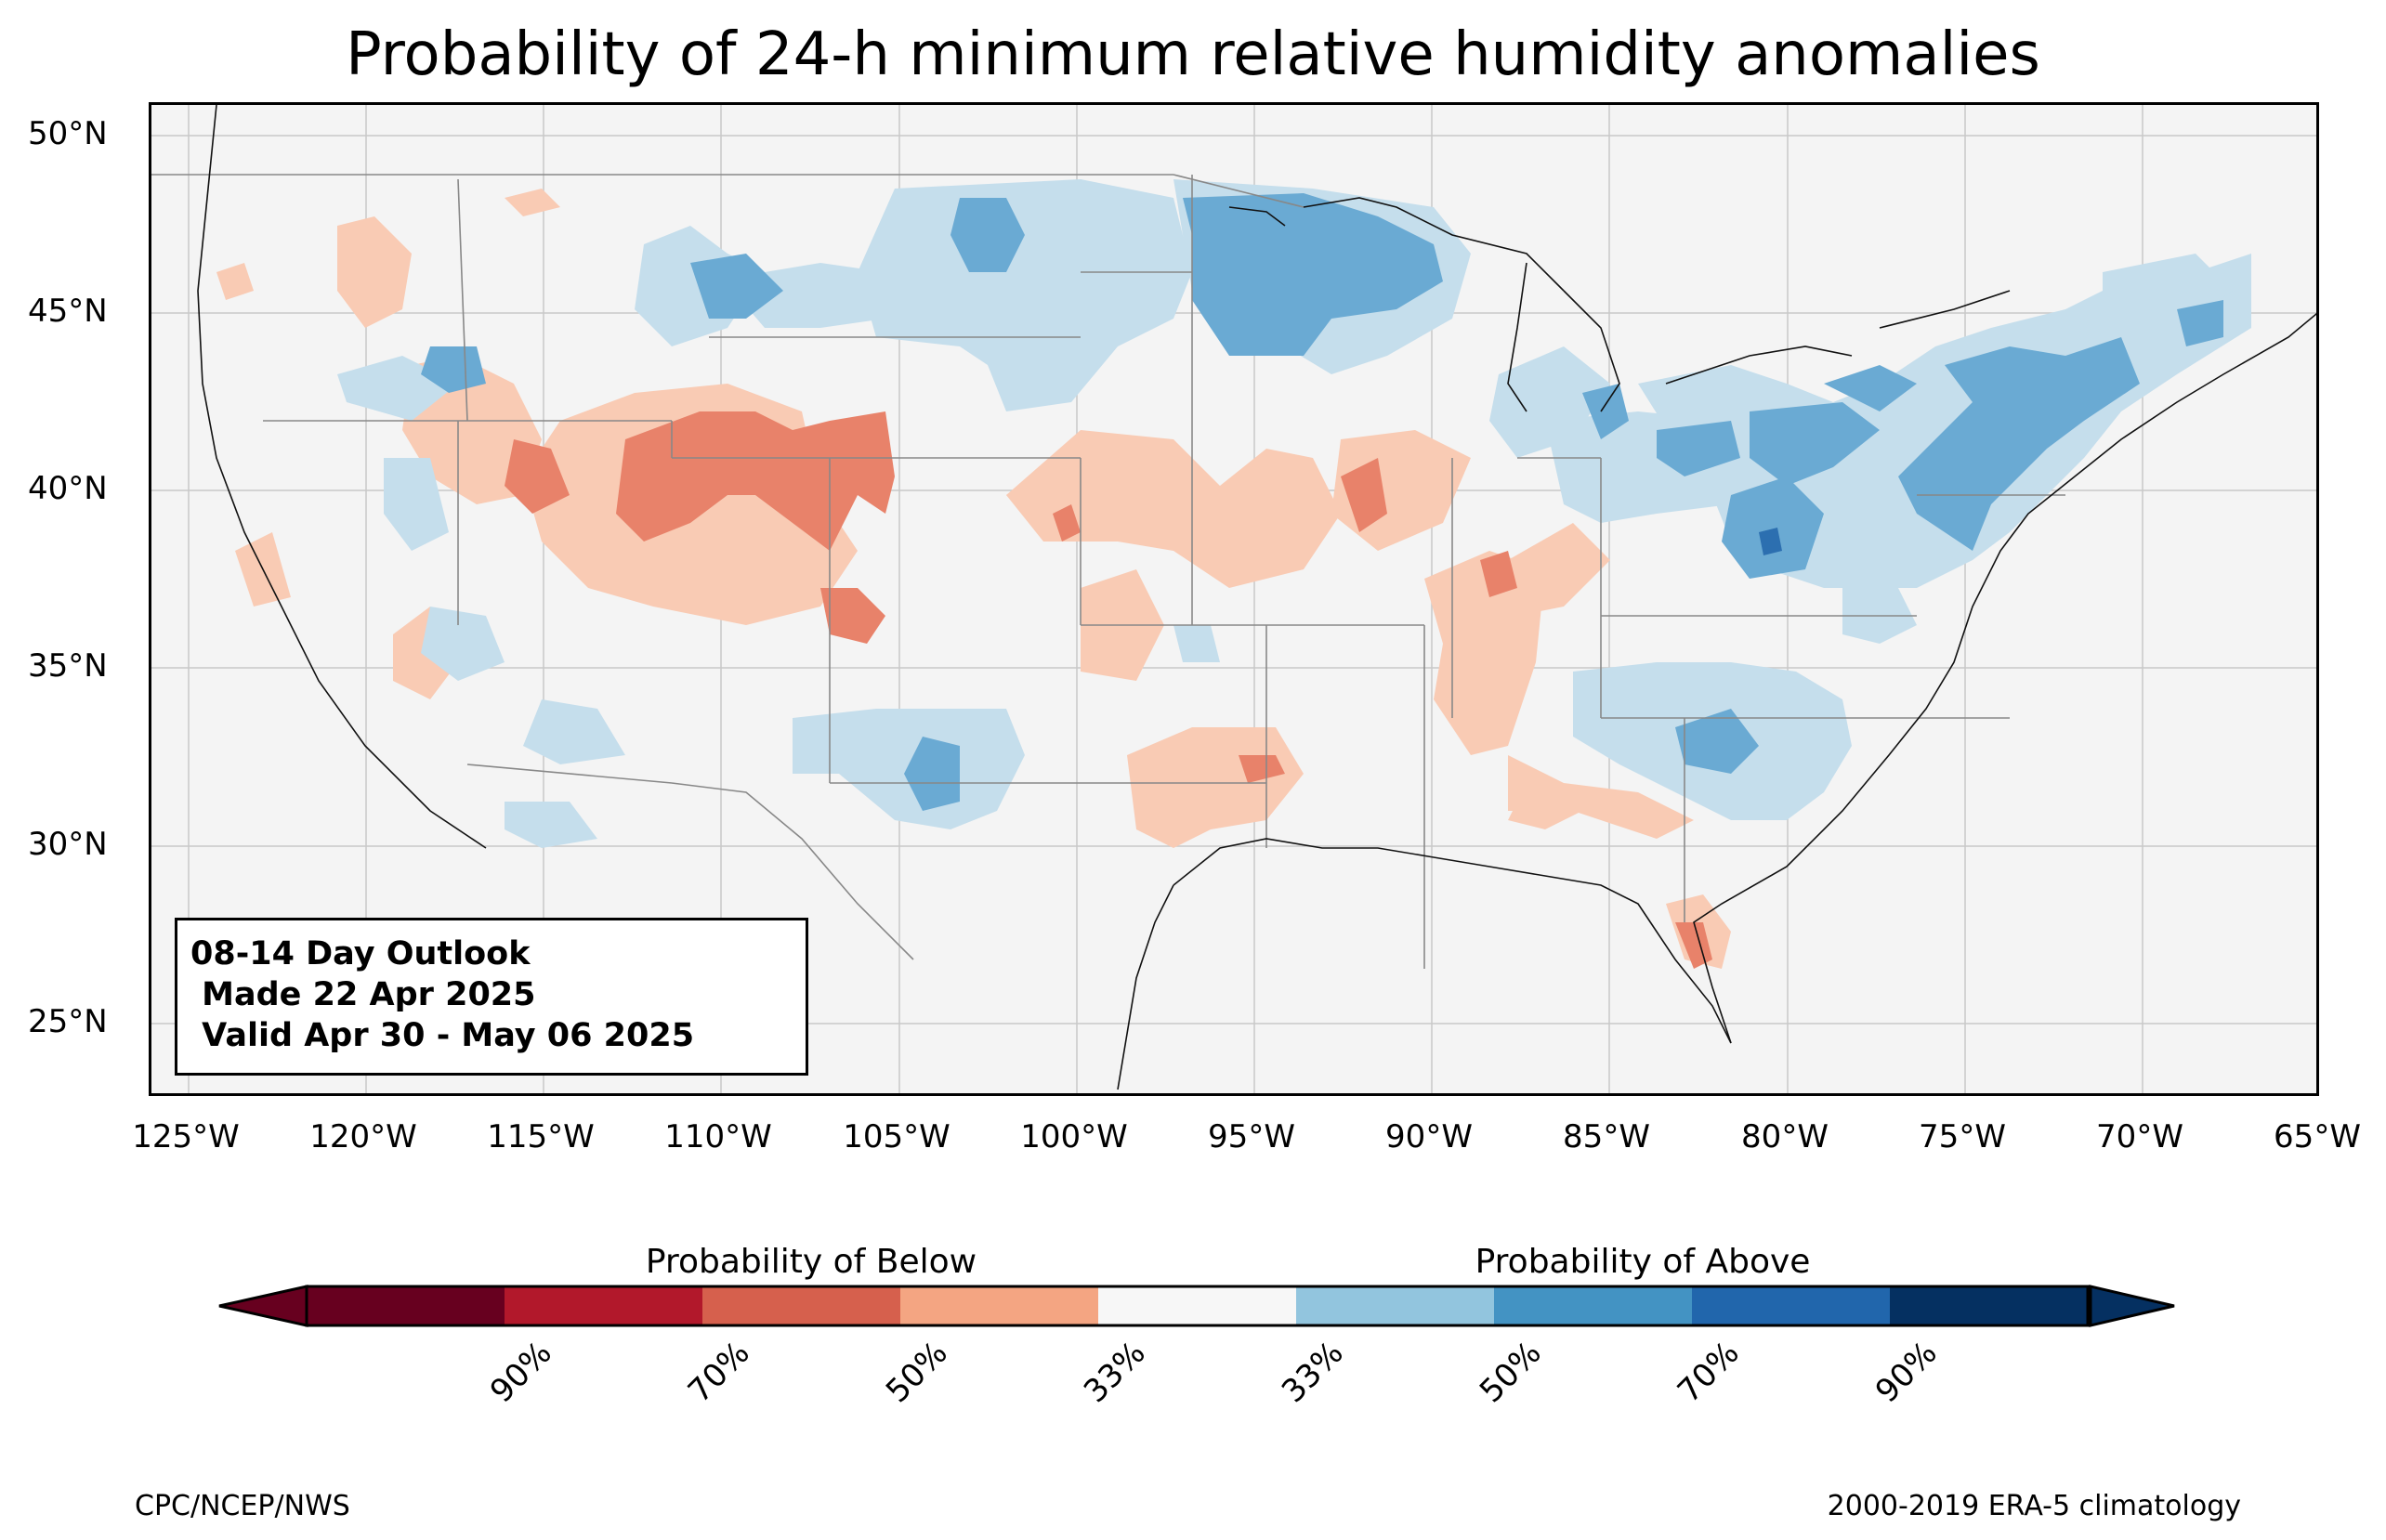 This screenshot has height=1540, width=2386. Describe the element at coordinates (363, 994) in the screenshot. I see `outlook-made-date: Made 22 Apr 2025` at that location.